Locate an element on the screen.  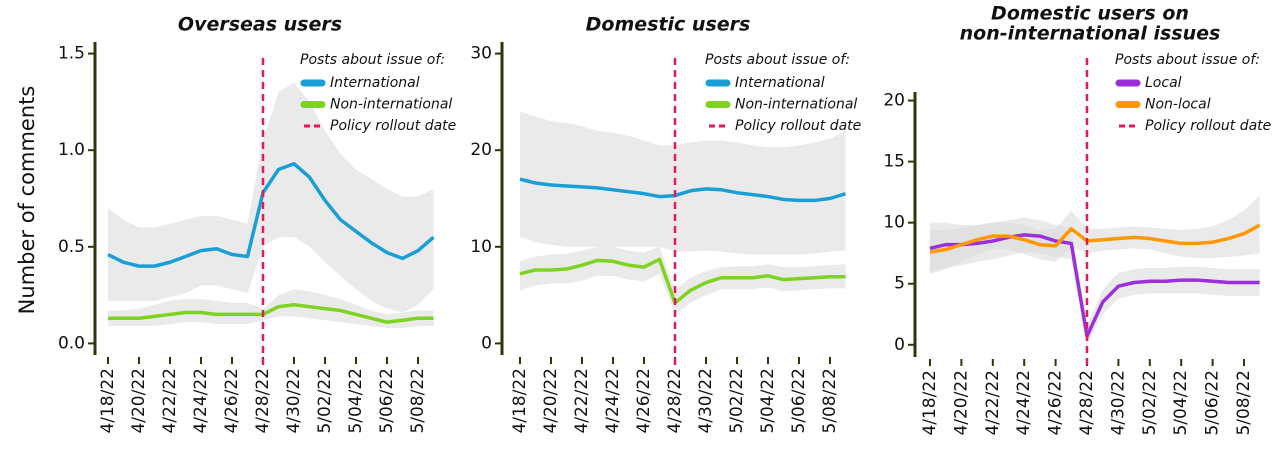
legend-label: Non-local is located at coordinates (1178, 105).